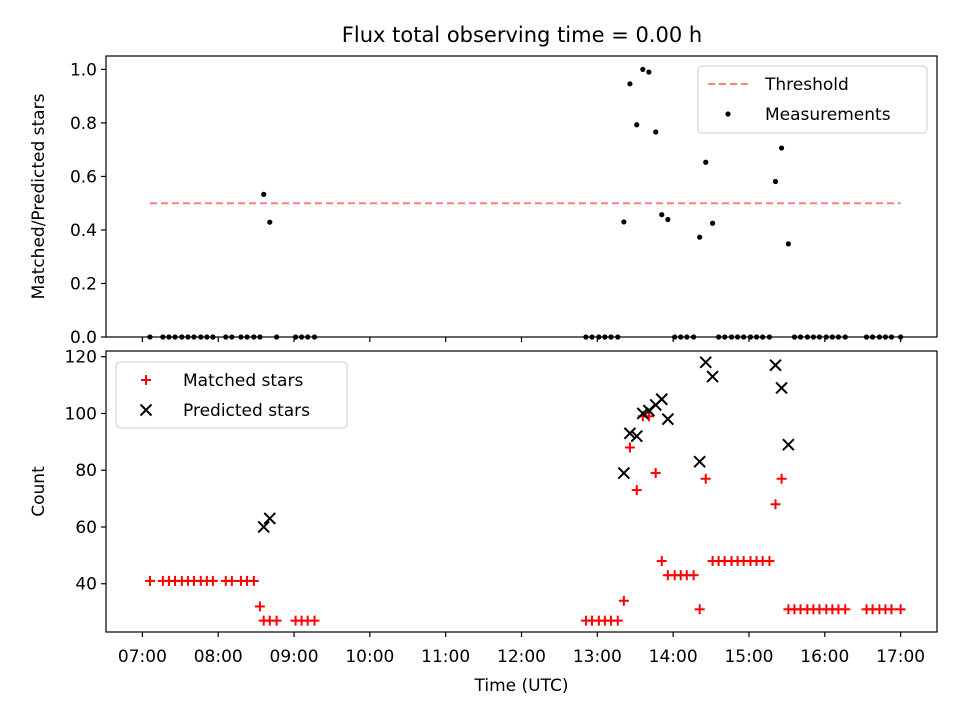 The height and width of the screenshot is (720, 960). I want to click on y-tick-label: 100, so click(81, 414).